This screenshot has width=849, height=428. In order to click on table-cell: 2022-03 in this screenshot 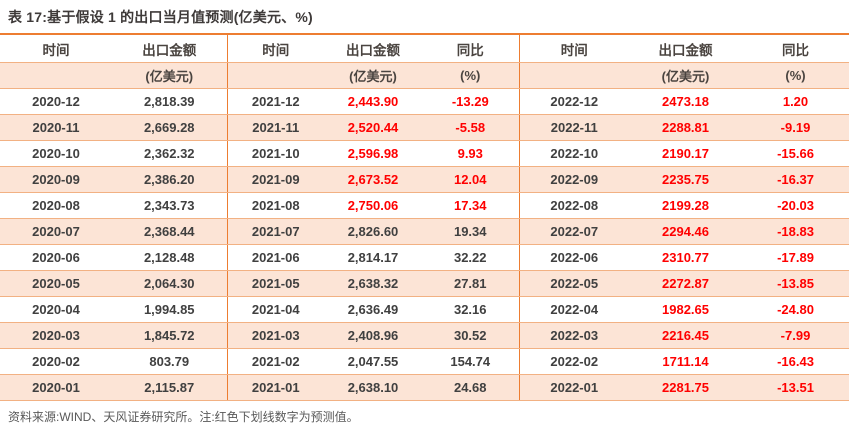, I will do `click(573, 335)`.